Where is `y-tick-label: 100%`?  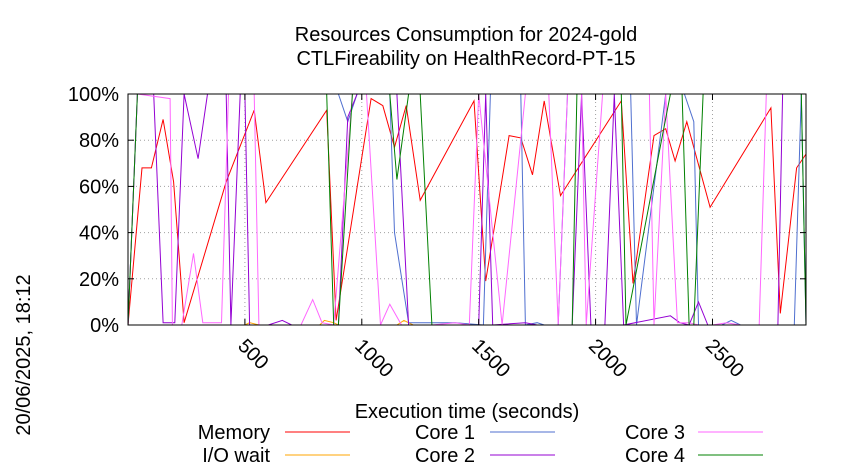 y-tick-label: 100% is located at coordinates (93, 95).